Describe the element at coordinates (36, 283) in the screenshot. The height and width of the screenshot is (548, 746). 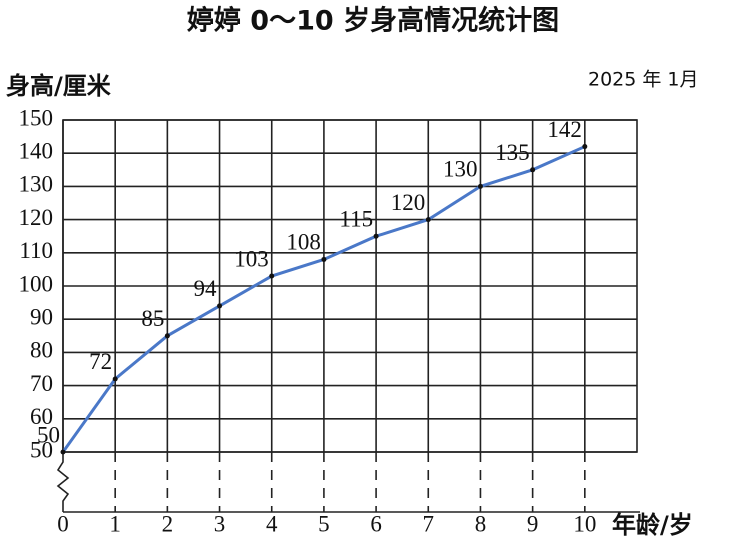
I see `y-tick-label: 100` at that location.